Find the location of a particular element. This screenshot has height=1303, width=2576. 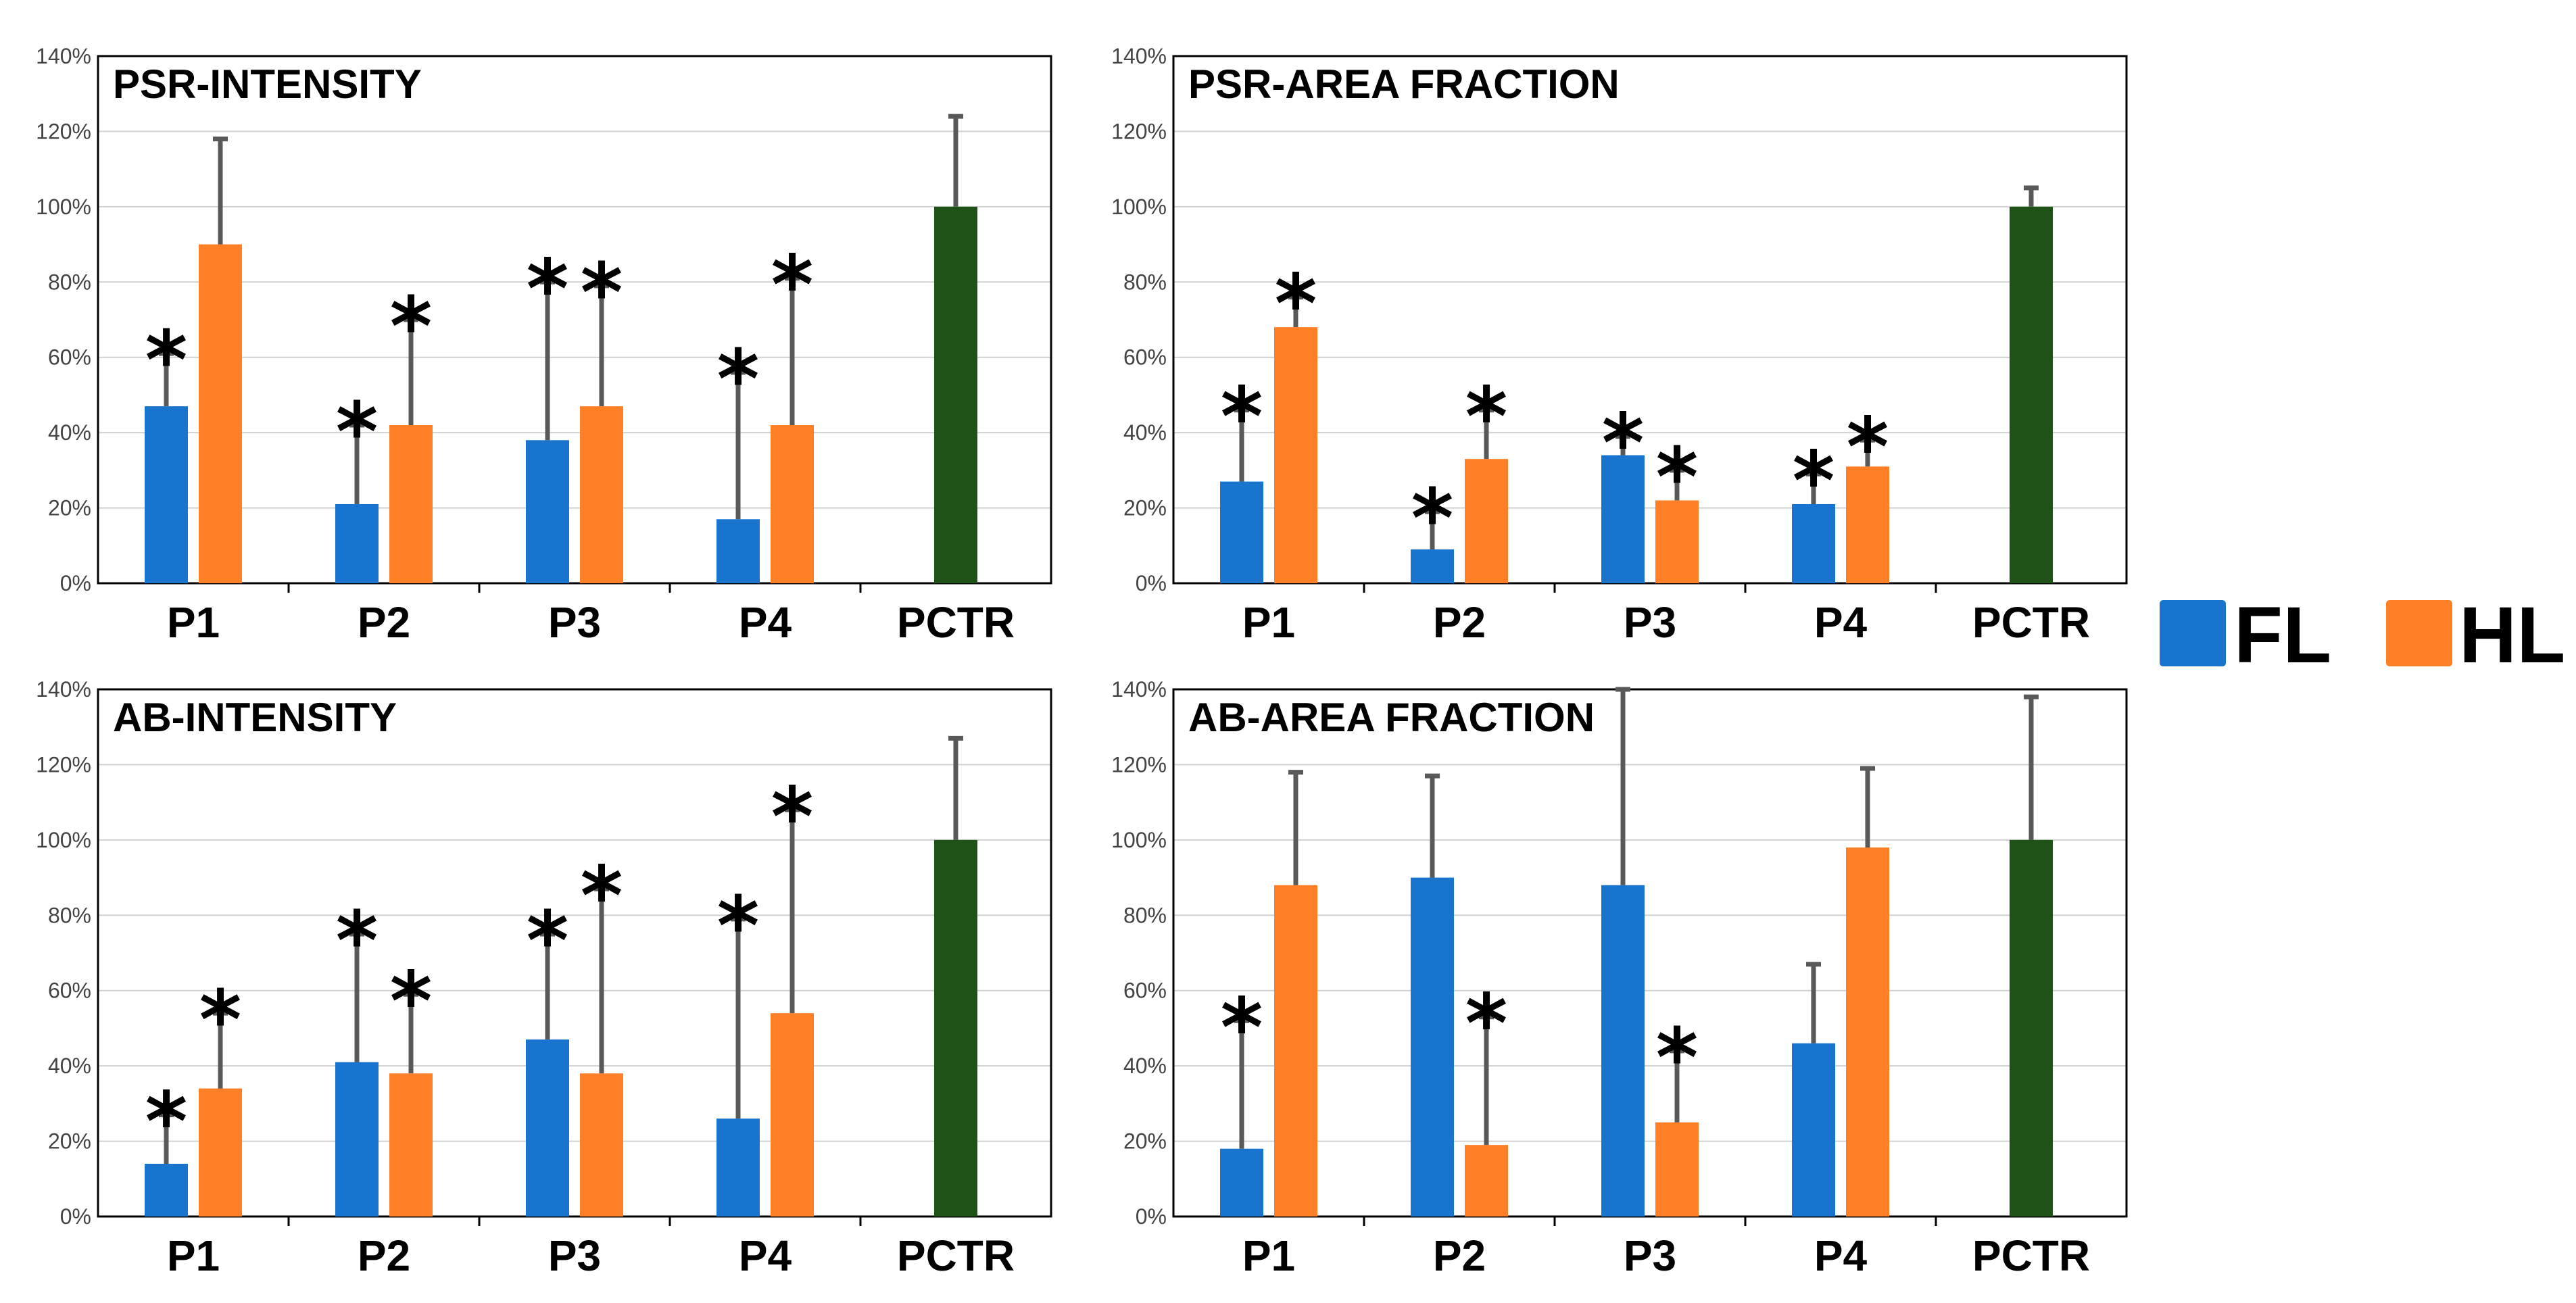

legend-label-hl: HL is located at coordinates (2512, 635).